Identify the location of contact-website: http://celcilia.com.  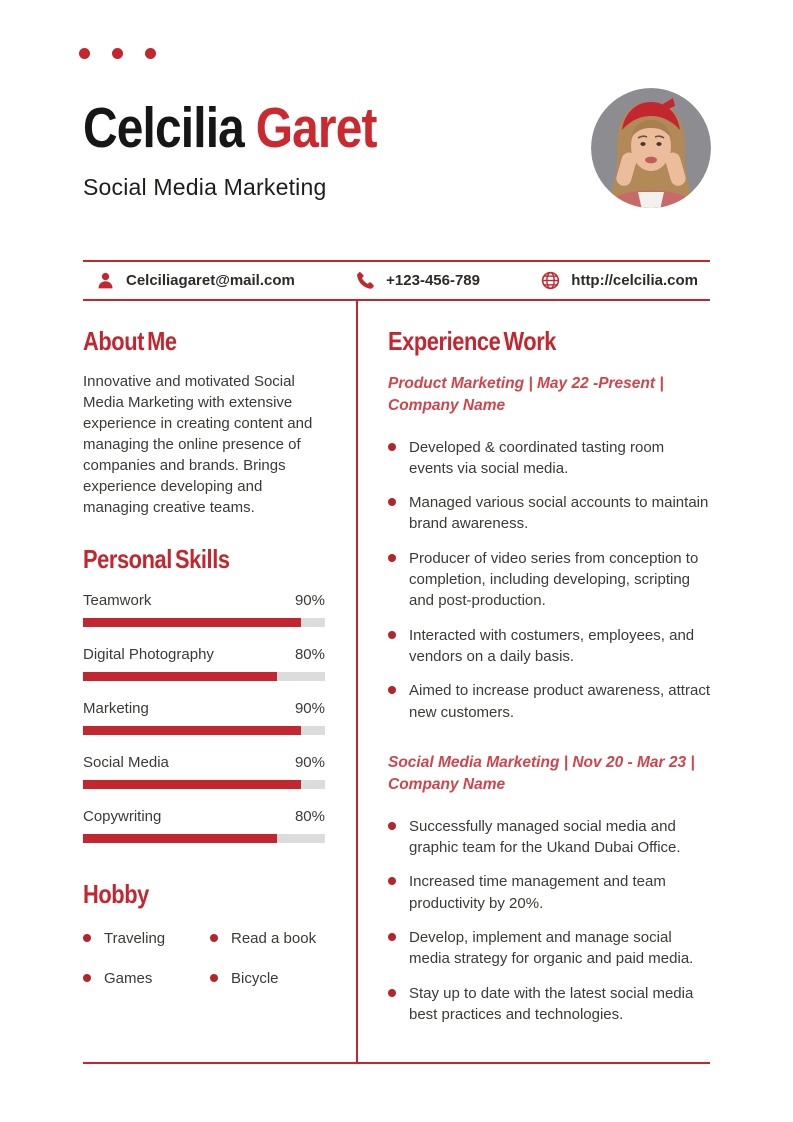
(619, 280).